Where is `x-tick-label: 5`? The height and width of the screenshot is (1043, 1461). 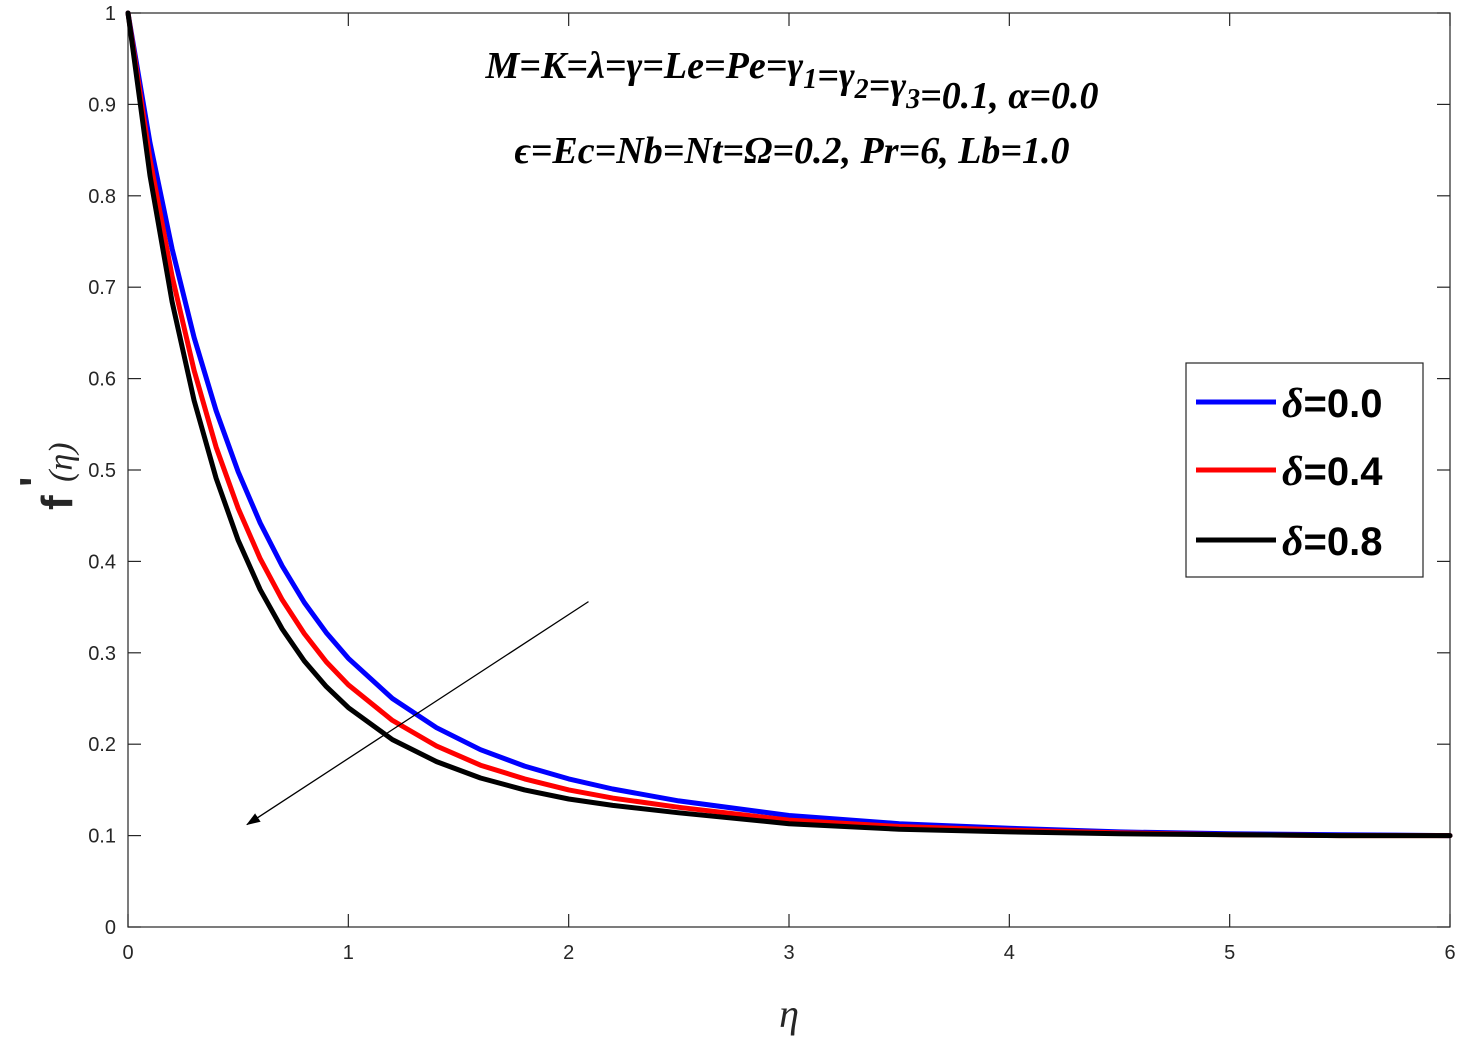 x-tick-label: 5 is located at coordinates (1229, 953).